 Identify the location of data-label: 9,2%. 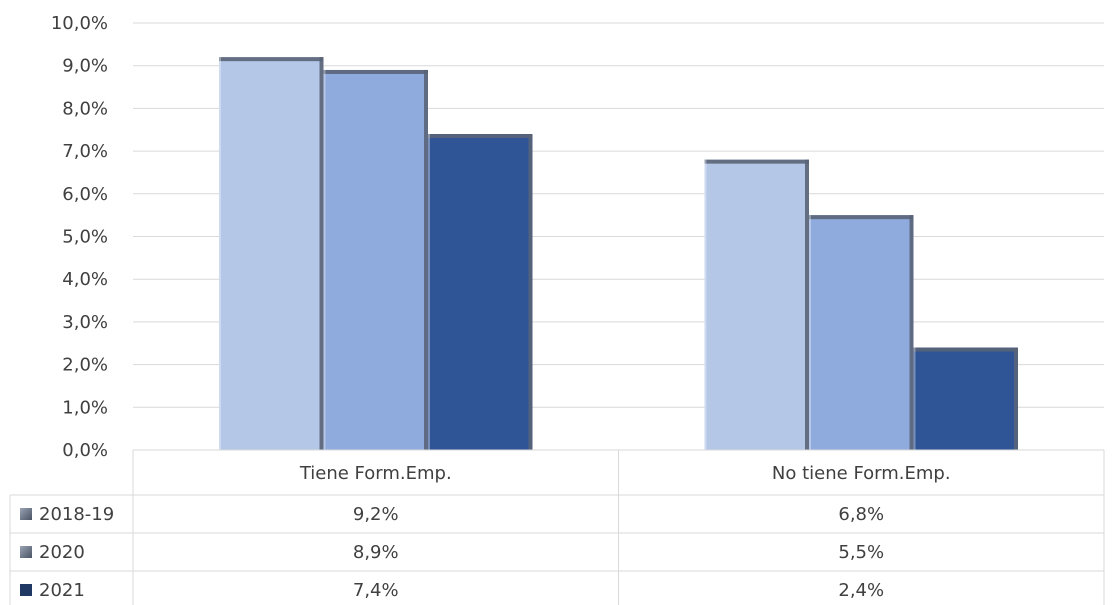
(376, 514).